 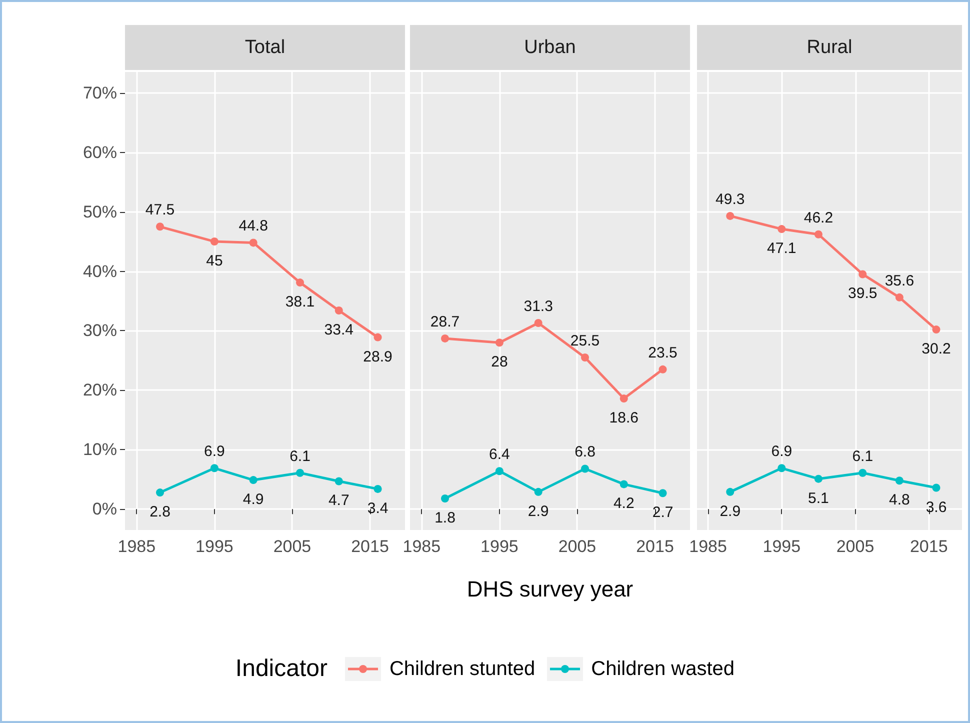 What do you see at coordinates (499, 362) in the screenshot?
I see `data-label: 28` at bounding box center [499, 362].